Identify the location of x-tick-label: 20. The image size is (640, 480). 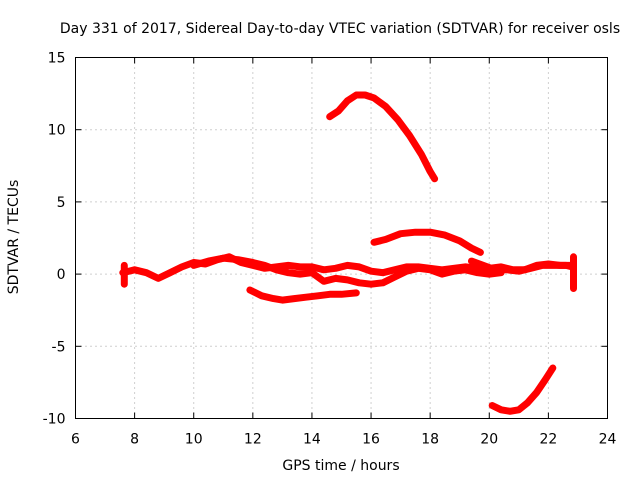
(489, 440).